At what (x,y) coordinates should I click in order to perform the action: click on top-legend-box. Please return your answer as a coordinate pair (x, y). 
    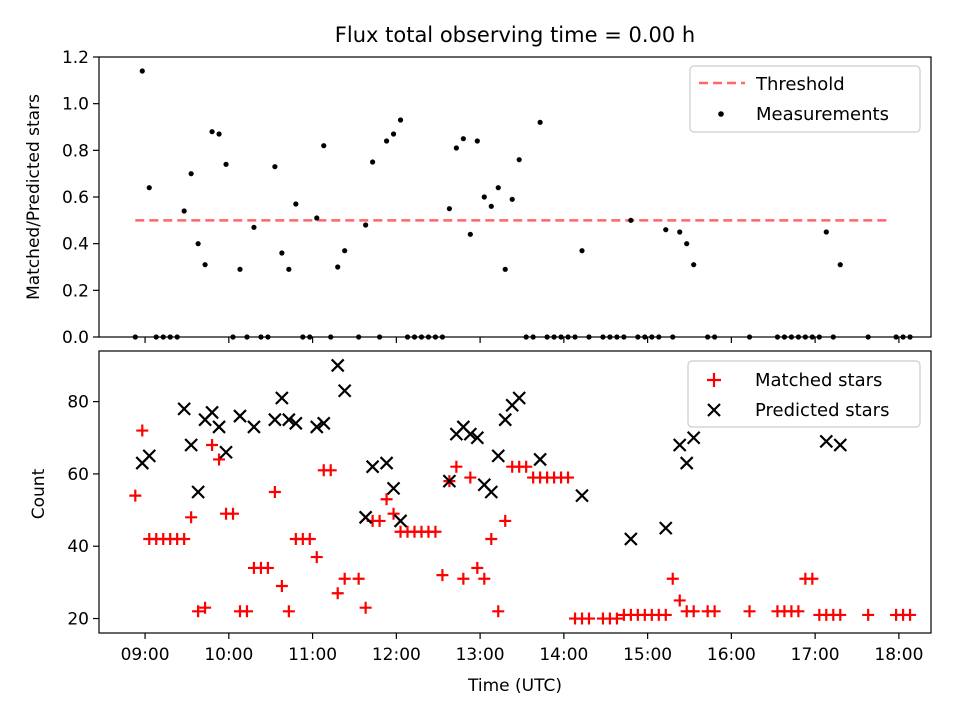
    Looking at the image, I should click on (805, 99).